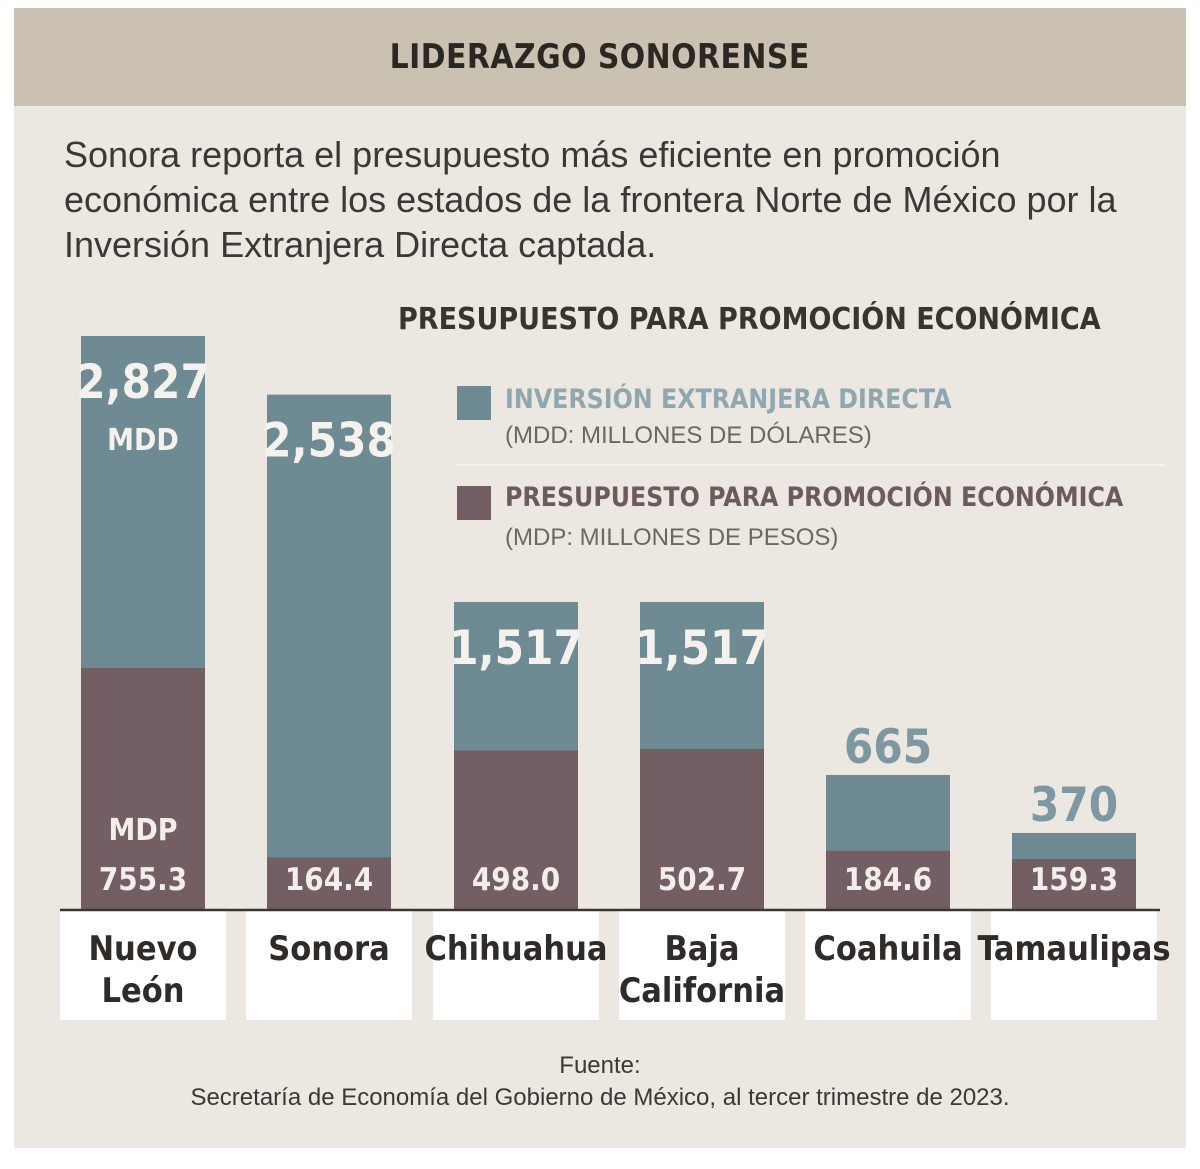  Describe the element at coordinates (329, 880) in the screenshot. I see `data-label-budget: 164.4` at that location.